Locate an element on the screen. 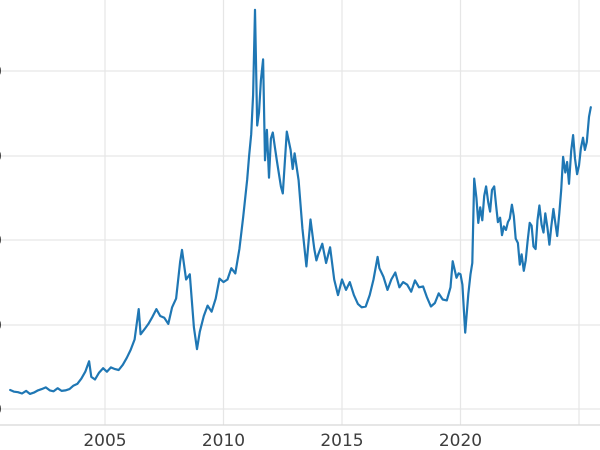  x-tick-label: 2020 is located at coordinates (460, 440).